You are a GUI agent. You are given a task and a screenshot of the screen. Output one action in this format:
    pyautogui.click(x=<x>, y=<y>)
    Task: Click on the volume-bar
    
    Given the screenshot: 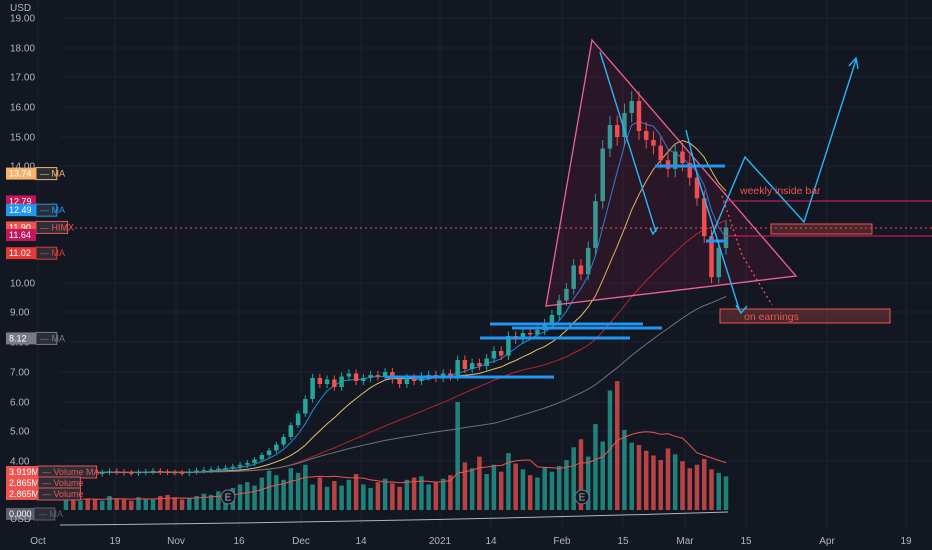 What is the action you would take?
    pyautogui.click(x=472, y=489)
    